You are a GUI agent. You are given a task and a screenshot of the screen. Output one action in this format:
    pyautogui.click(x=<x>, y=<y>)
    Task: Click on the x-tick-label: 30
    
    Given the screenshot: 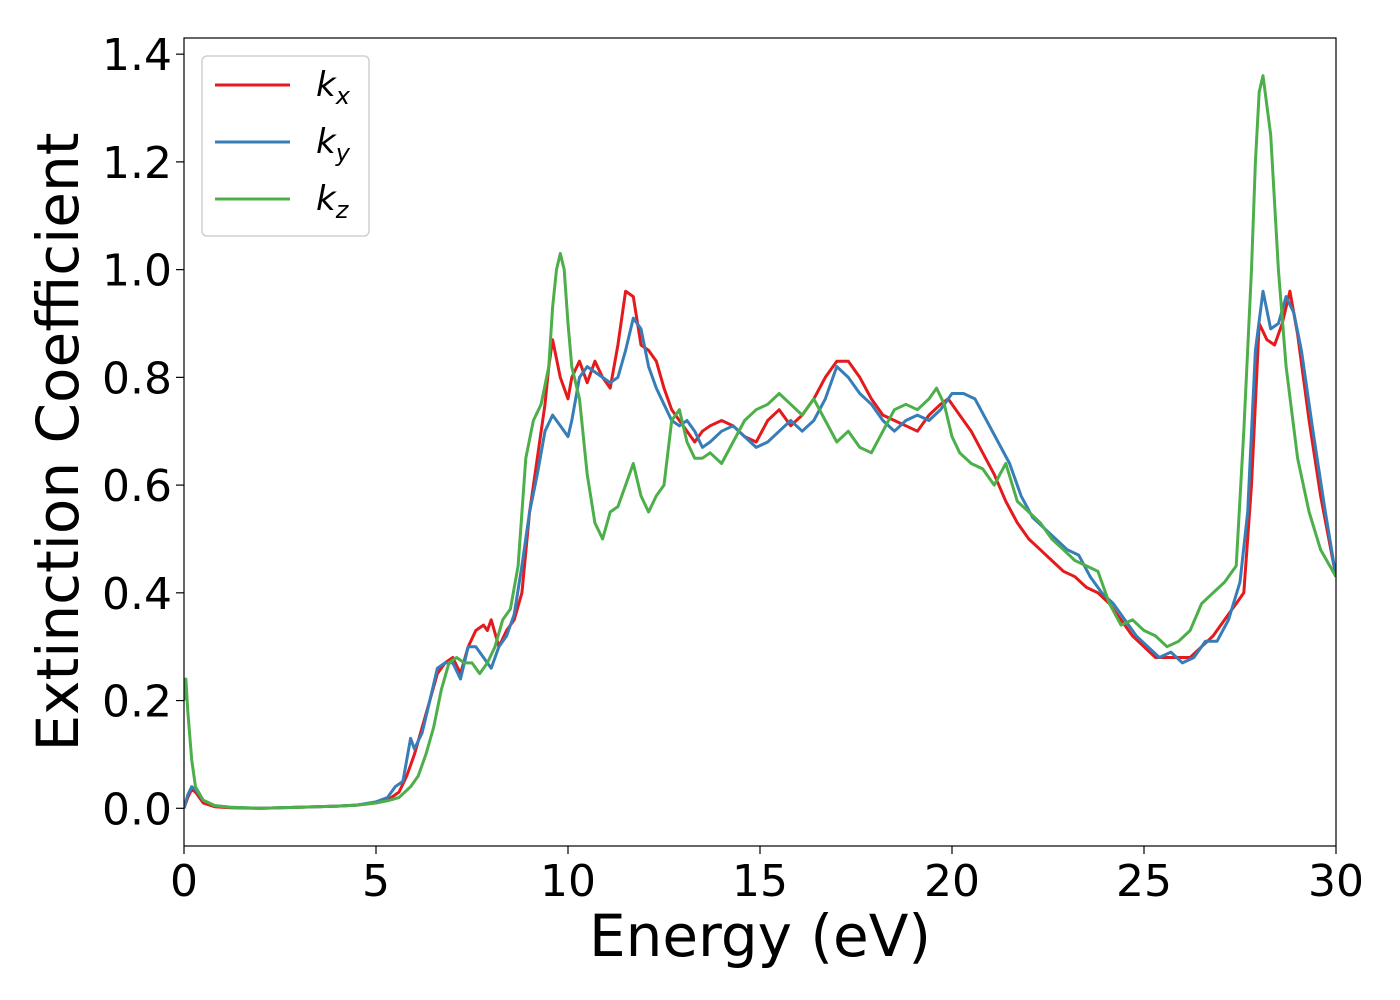 What is the action you would take?
    pyautogui.click(x=1336, y=881)
    